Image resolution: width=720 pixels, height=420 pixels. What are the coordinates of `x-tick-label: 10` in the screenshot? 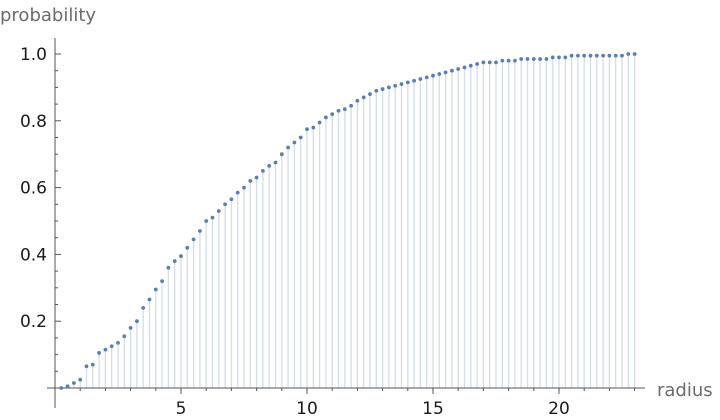 It's located at (307, 409).